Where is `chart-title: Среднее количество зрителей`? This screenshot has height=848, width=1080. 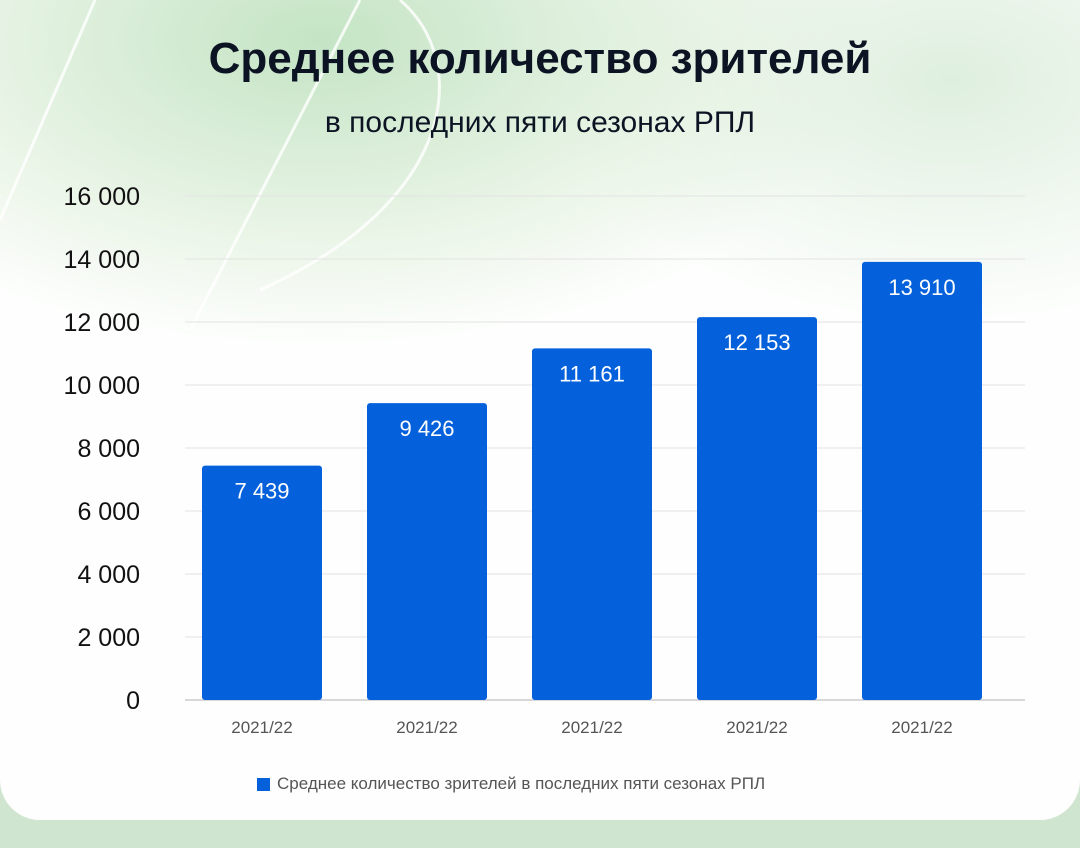
chart-title: Среднее количество зрителей is located at coordinates (540, 58).